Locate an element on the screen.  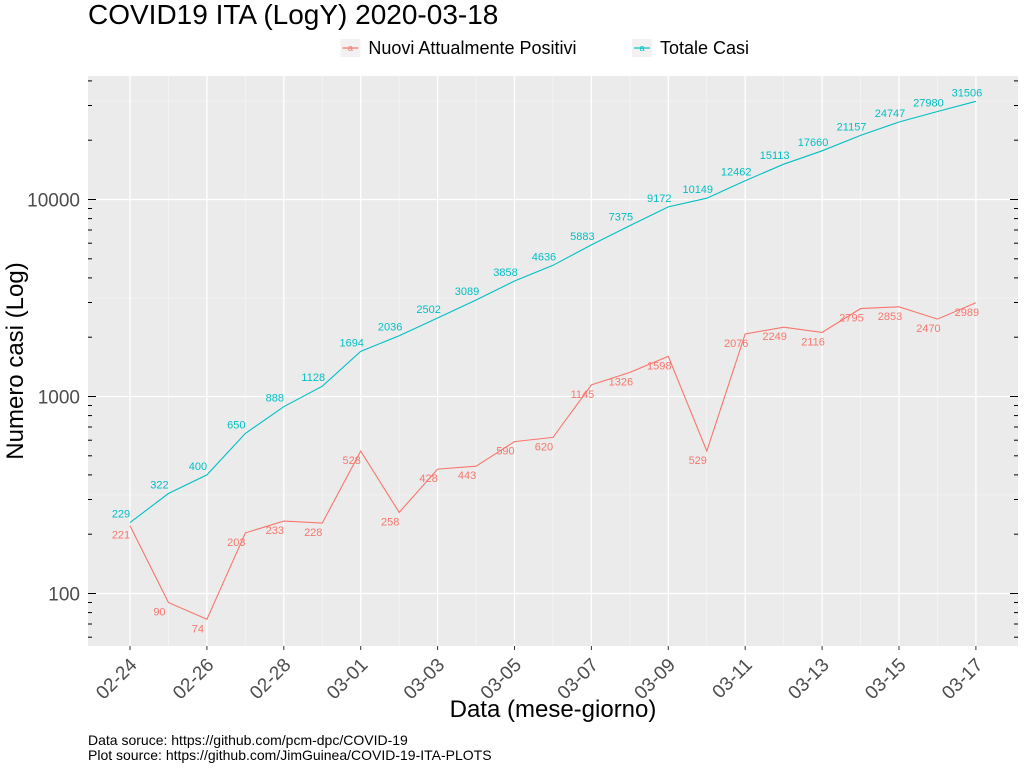
point-label: 233 is located at coordinates (275, 531).